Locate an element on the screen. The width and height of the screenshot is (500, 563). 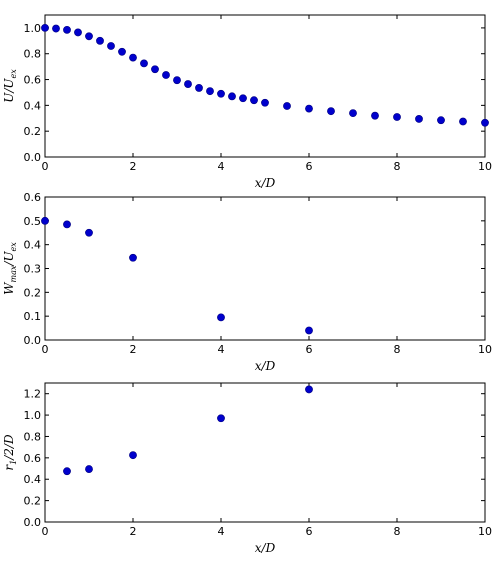
y-axis-label: Wmax/Uex is located at coordinates (10, 268).